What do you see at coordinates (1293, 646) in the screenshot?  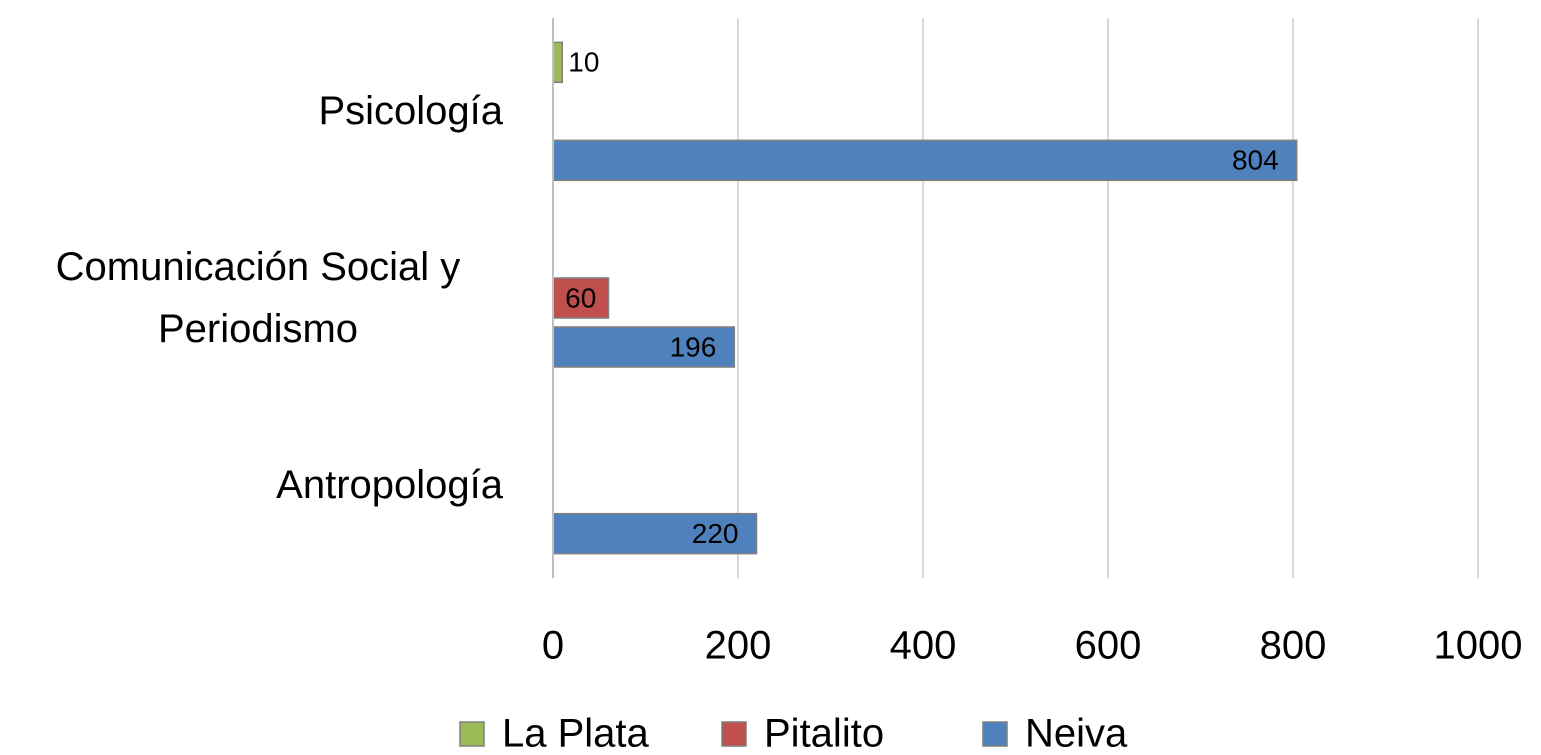 I see `x-tick-label: 800` at bounding box center [1293, 646].